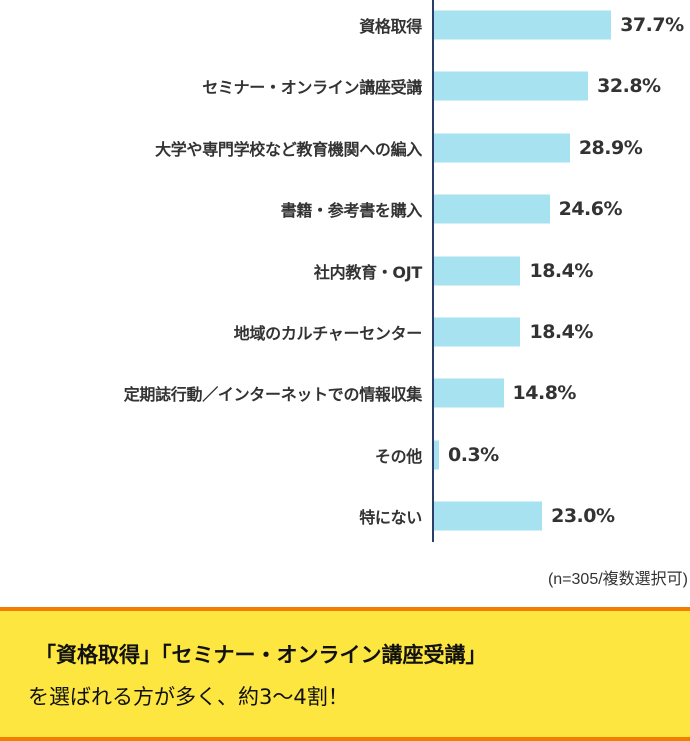 This screenshot has height=741, width=690. I want to click on category-label: 社内教育・OJT, so click(367, 272).